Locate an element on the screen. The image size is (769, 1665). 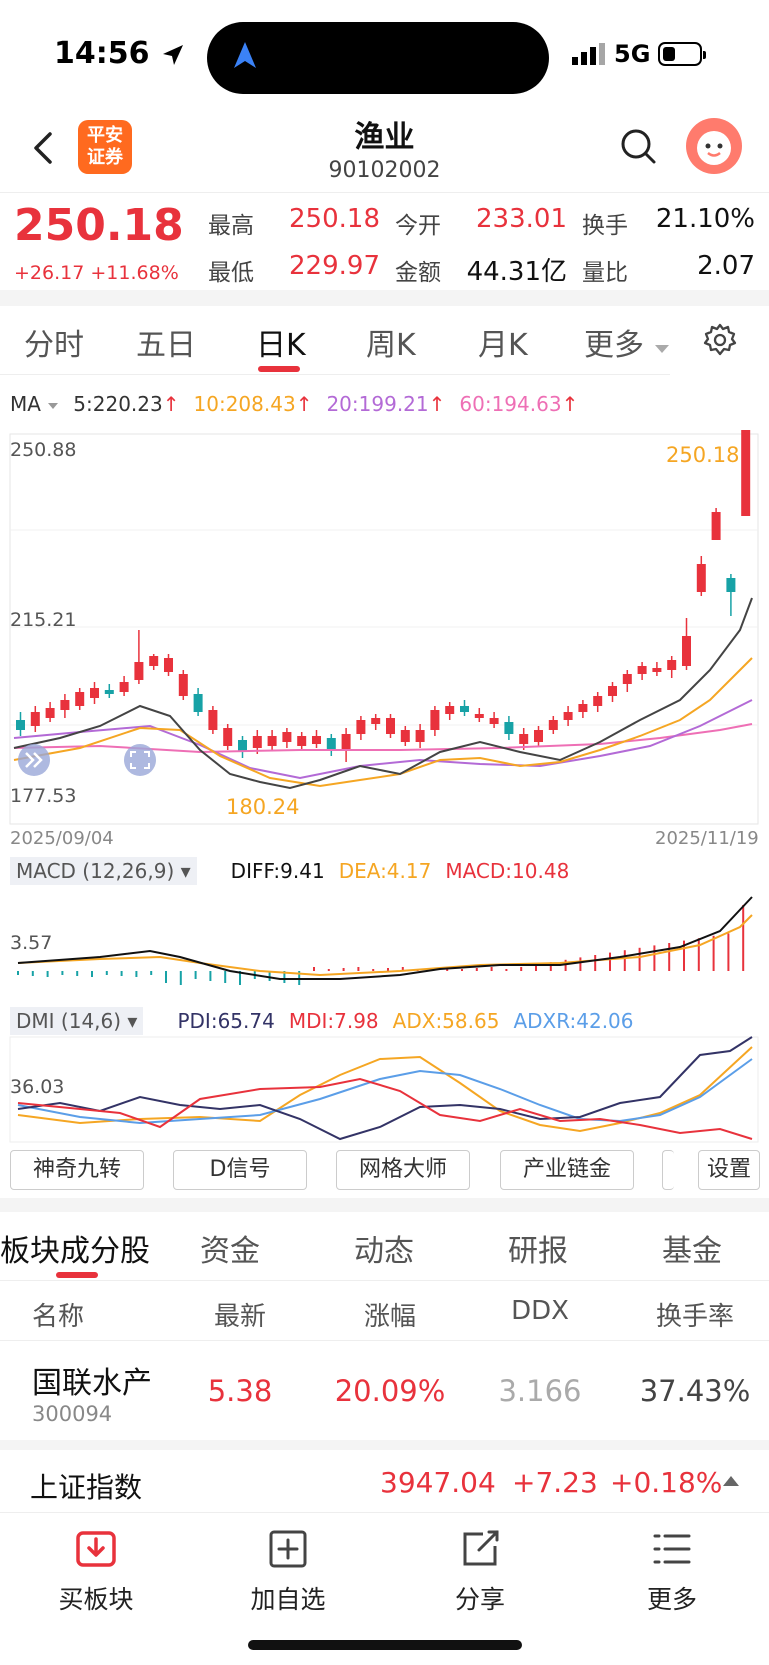
battery-icon is located at coordinates (682, 54).